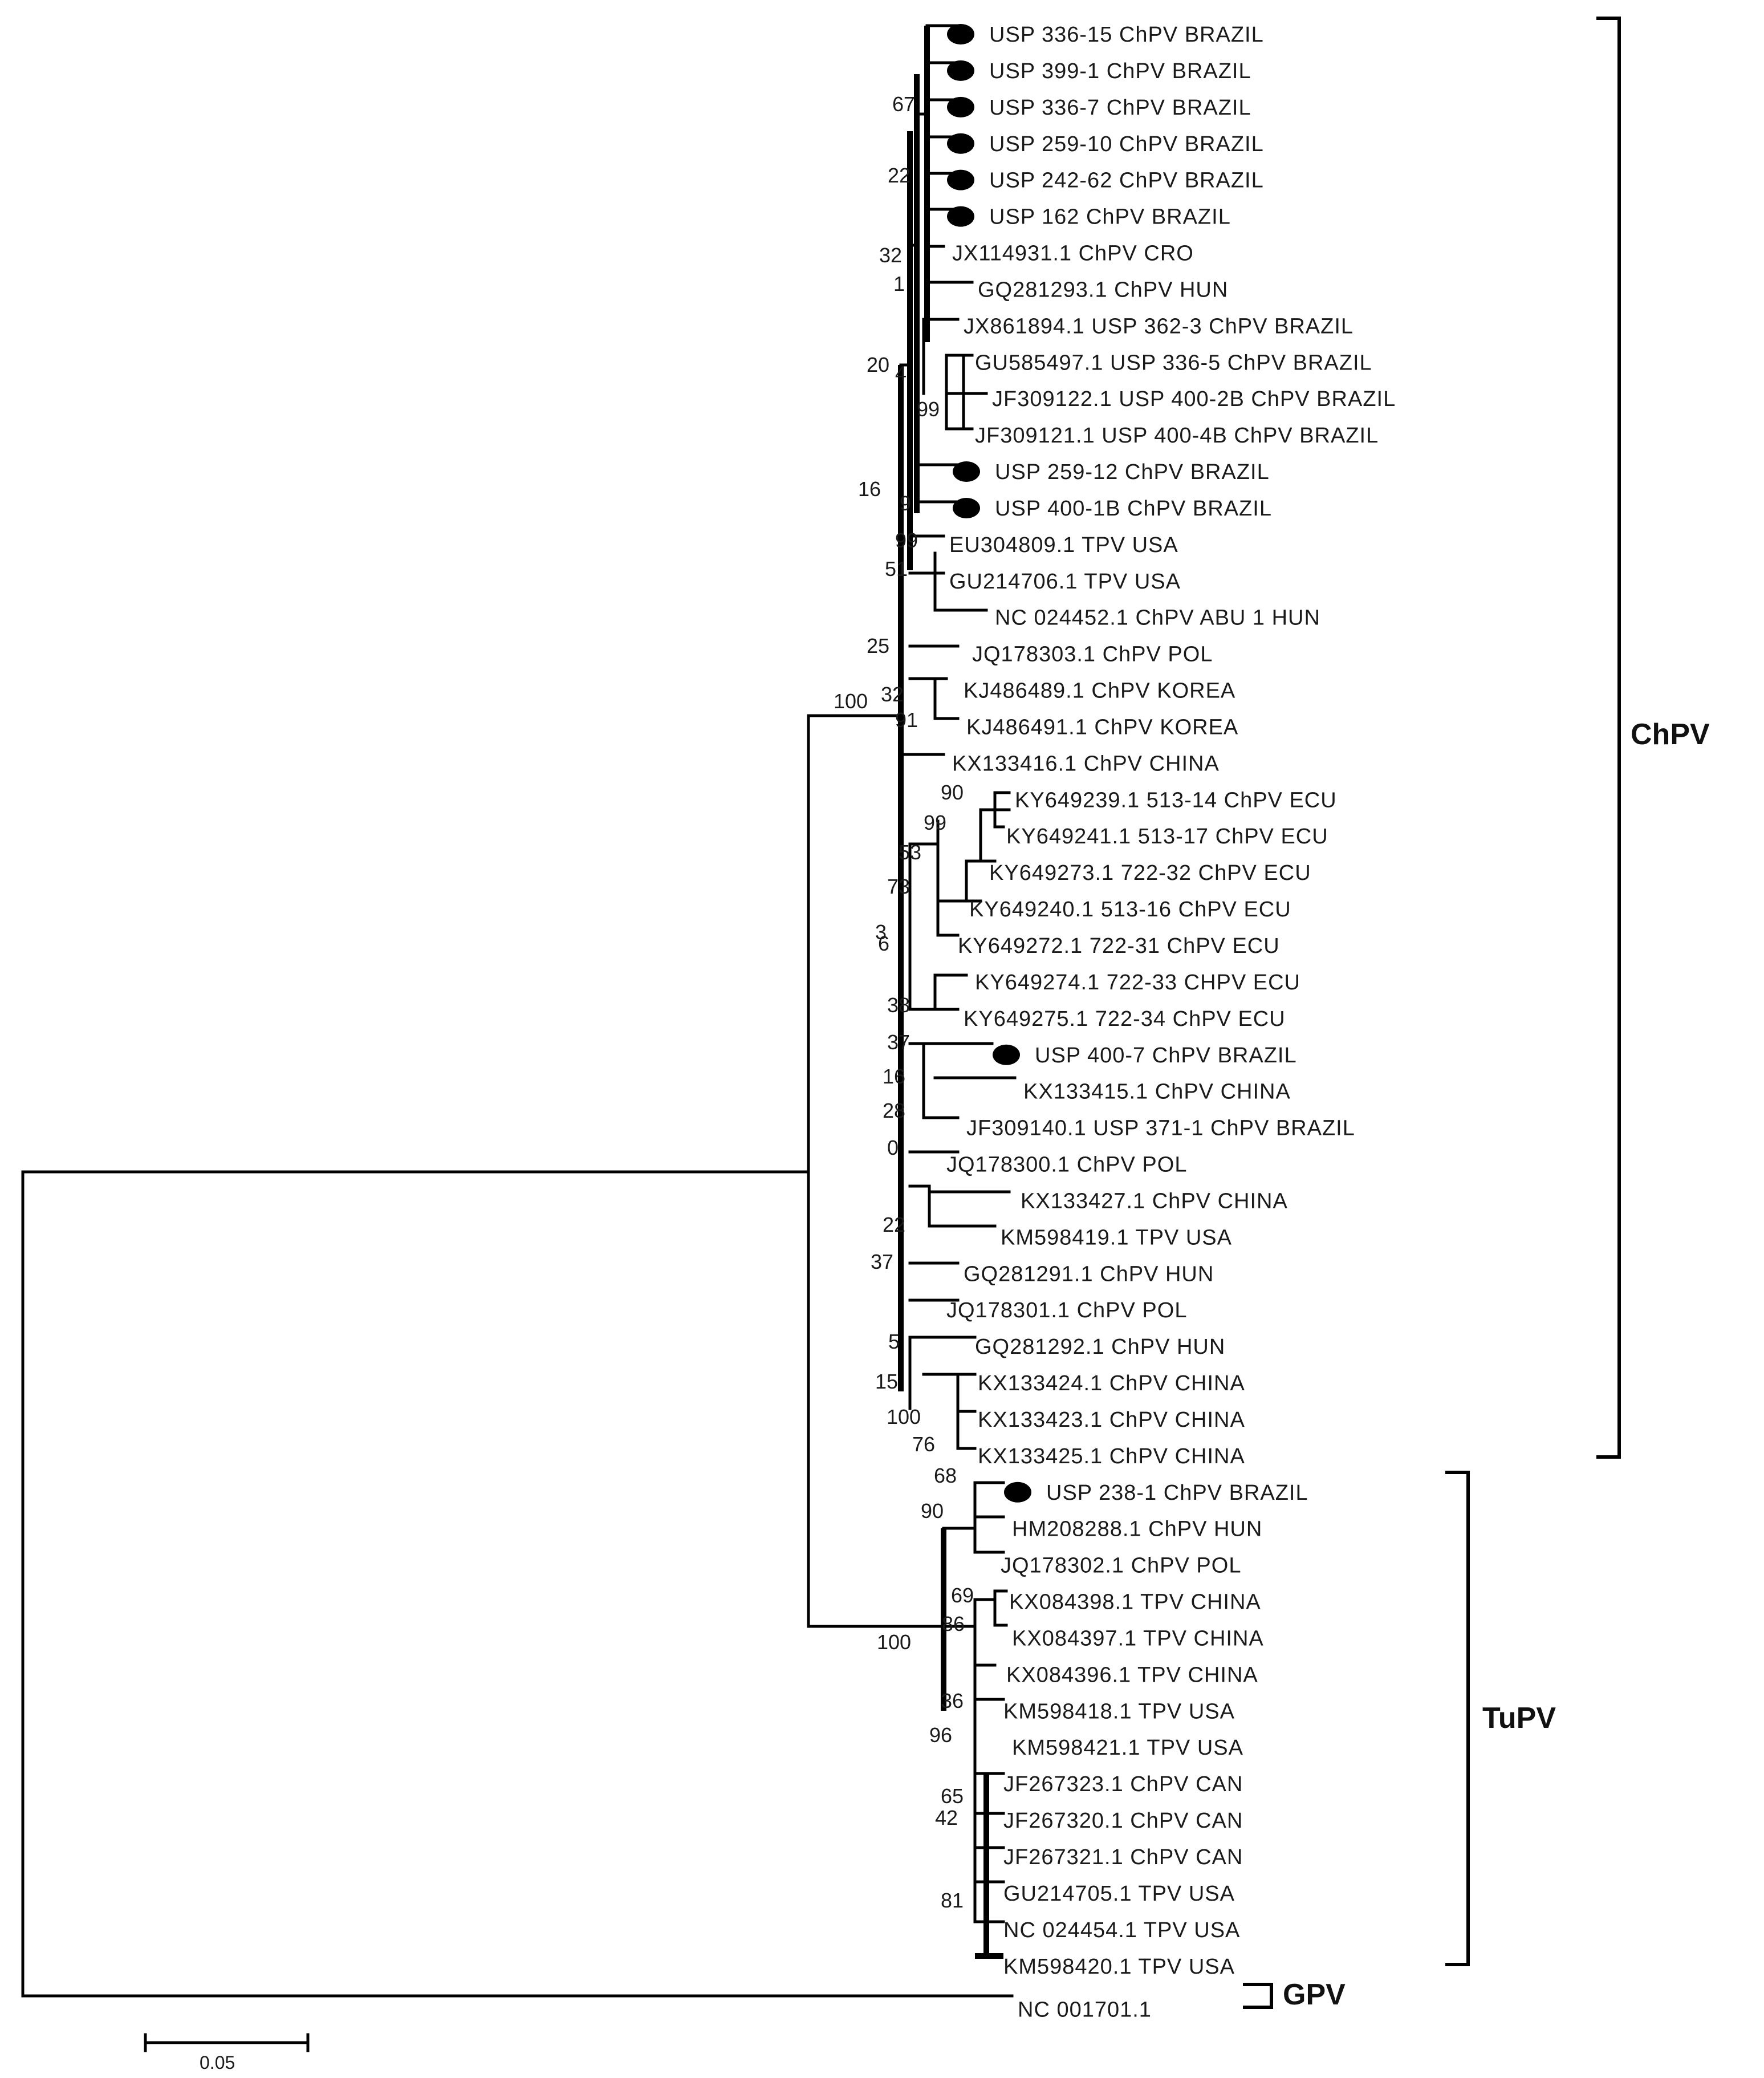  Describe the element at coordinates (1123, 1857) in the screenshot. I see `taxon-label: JF267321.1 ChPV CAN` at that location.